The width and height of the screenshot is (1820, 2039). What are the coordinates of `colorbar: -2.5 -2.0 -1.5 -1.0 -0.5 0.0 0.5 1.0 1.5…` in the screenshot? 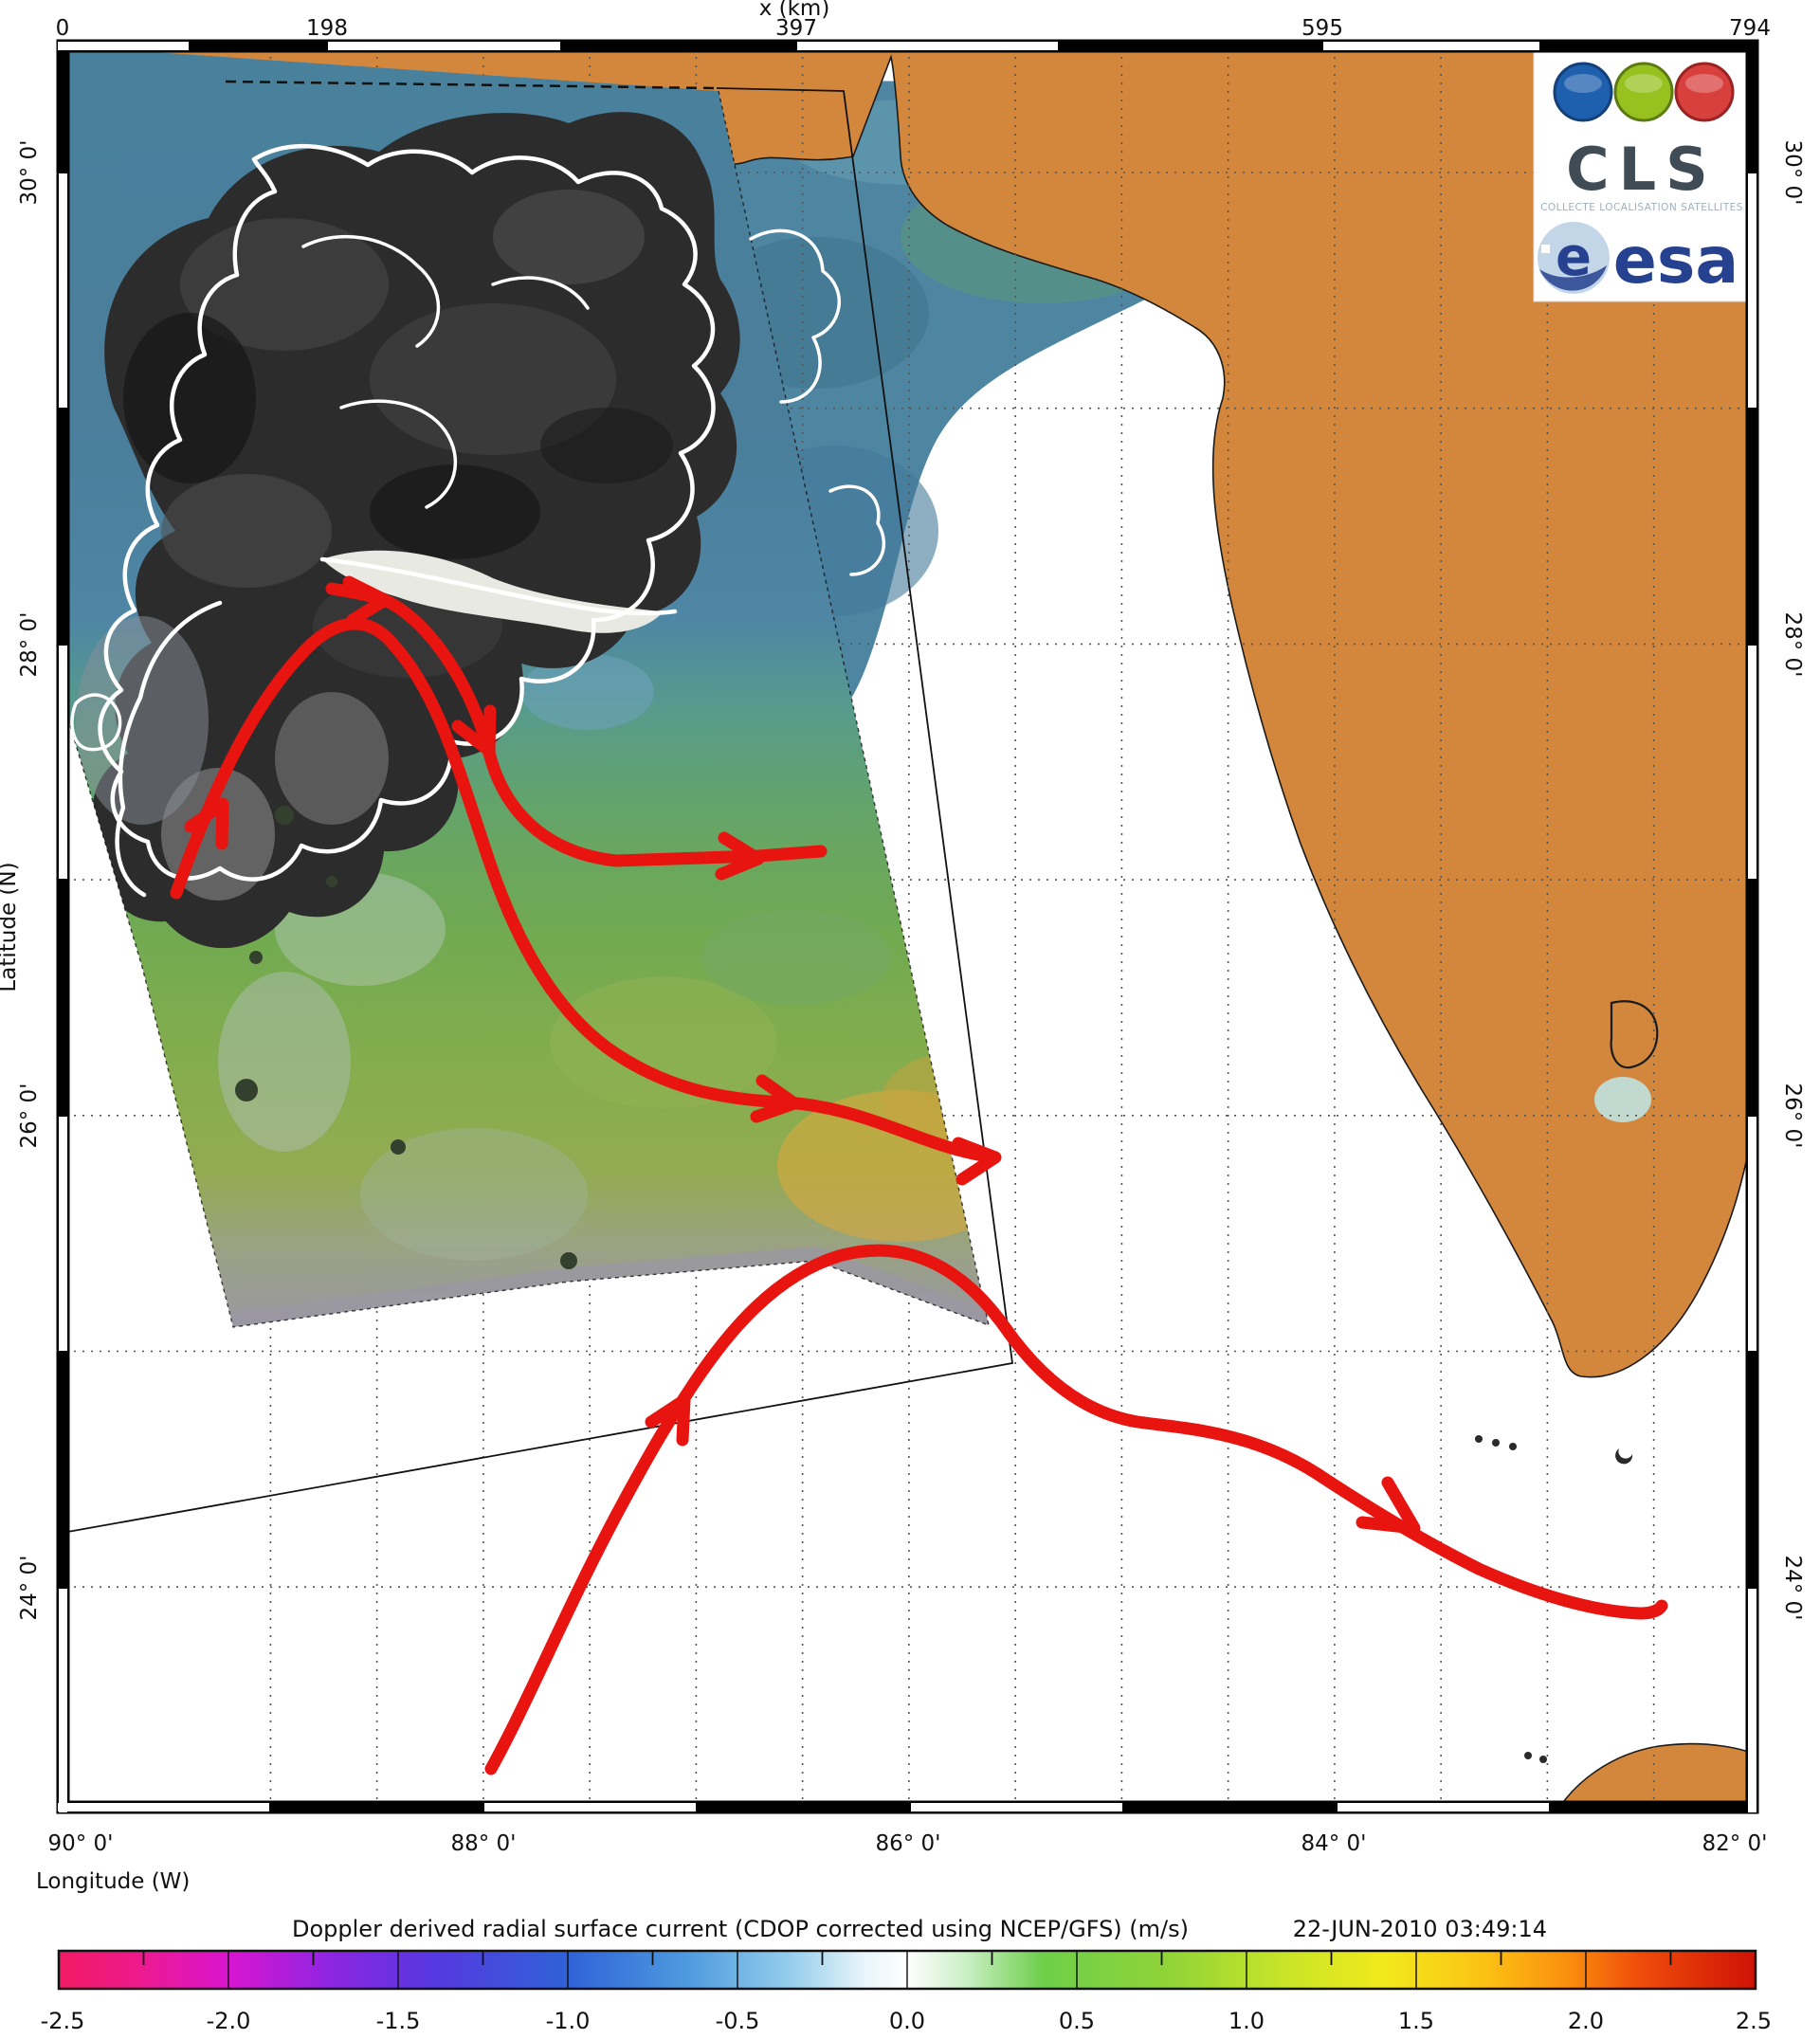 It's located at (907, 1991).